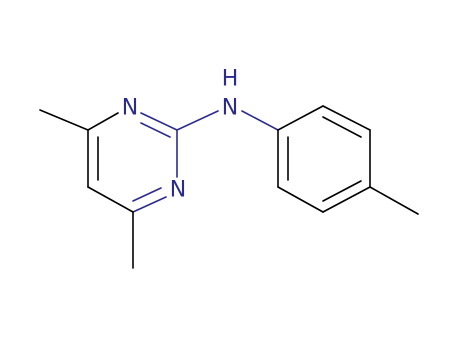  I want to click on atom-label: H, so click(230, 79).